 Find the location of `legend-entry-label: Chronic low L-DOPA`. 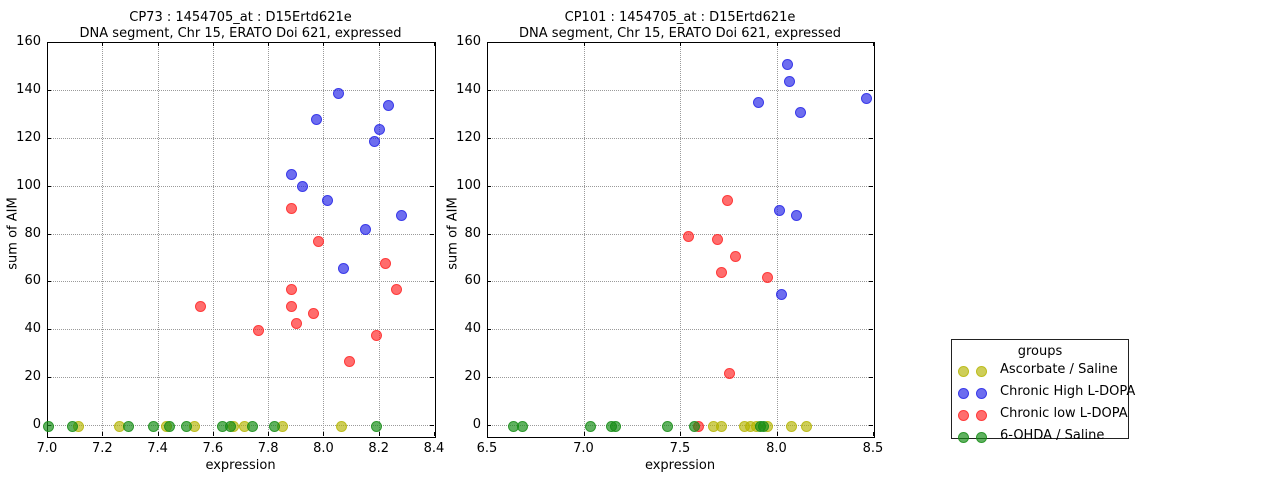

legend-entry-label: Chronic low L-DOPA is located at coordinates (1064, 413).